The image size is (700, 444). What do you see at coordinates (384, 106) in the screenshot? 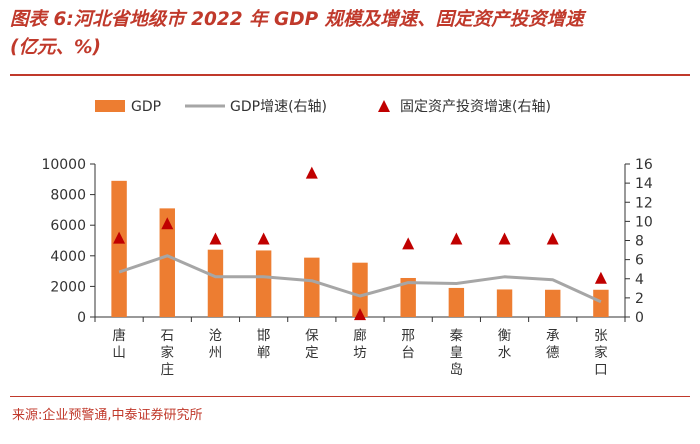
I see `legend-investment-swatch` at bounding box center [384, 106].